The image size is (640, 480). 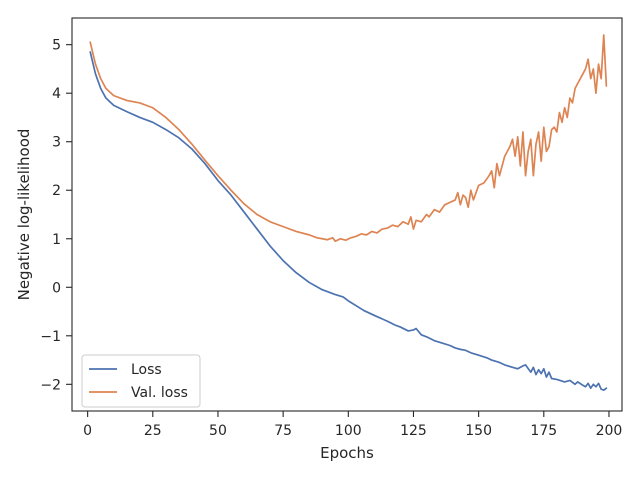 What do you see at coordinates (56, 143) in the screenshot?
I see `y-tick-label: 3` at bounding box center [56, 143].